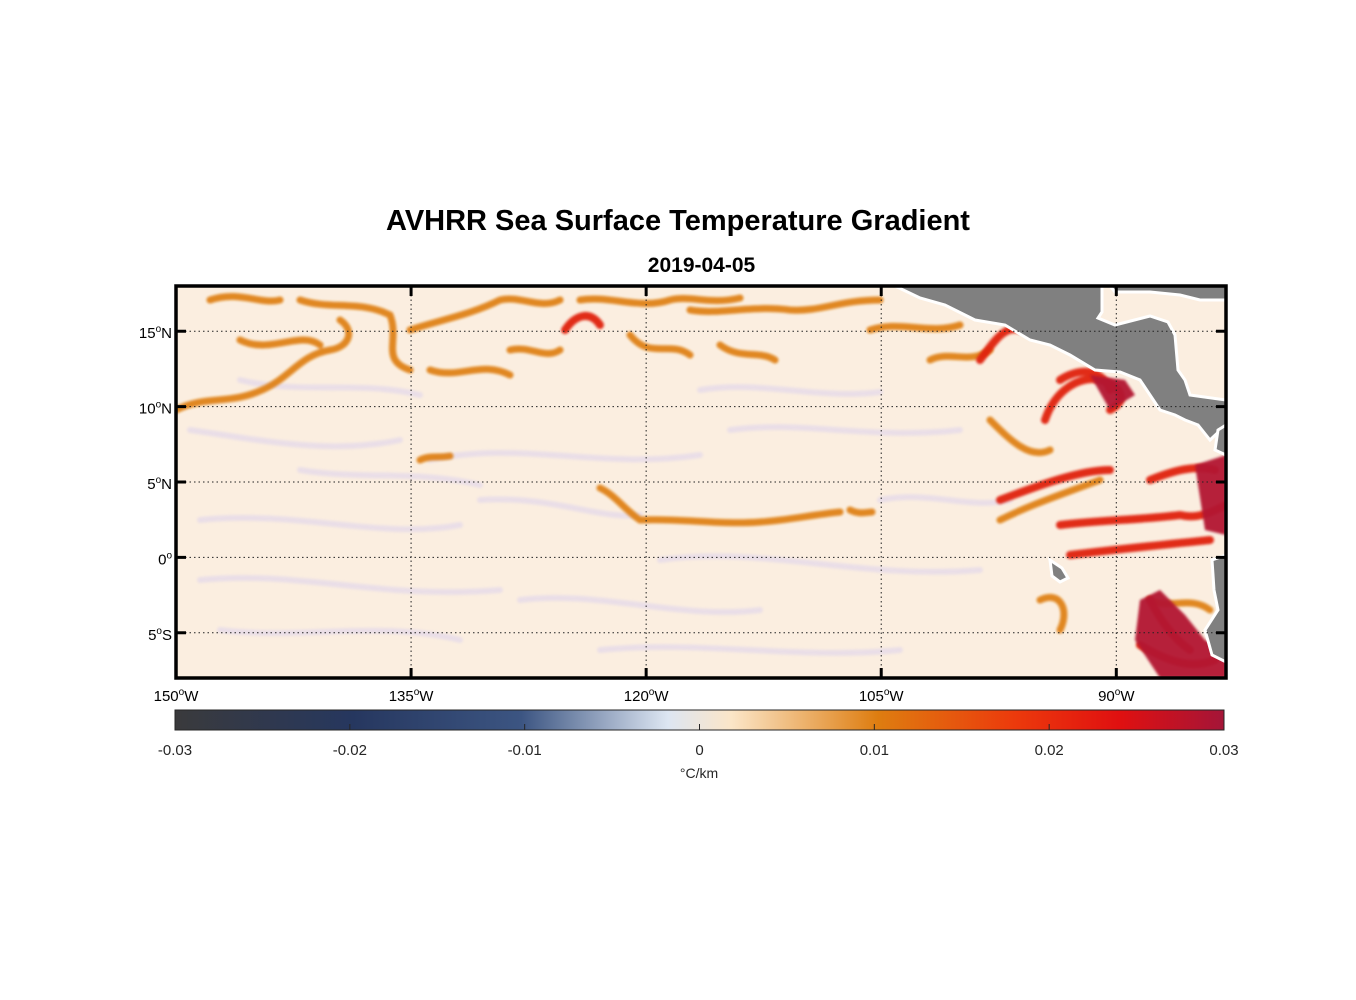  I want to click on longitude-tick-label: 105oW, so click(882, 696).